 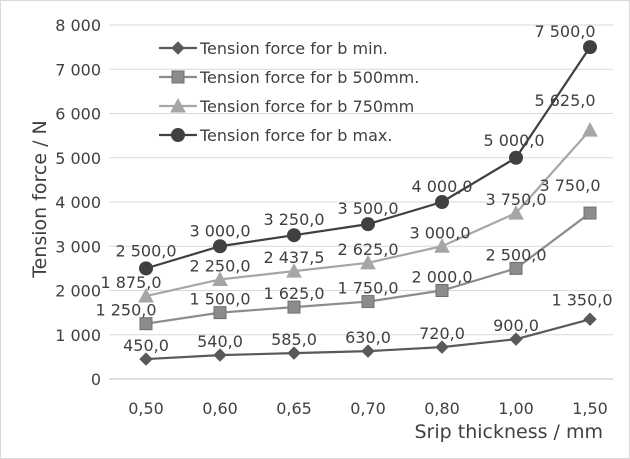 I want to click on data-label: 450,0, so click(x=146, y=345).